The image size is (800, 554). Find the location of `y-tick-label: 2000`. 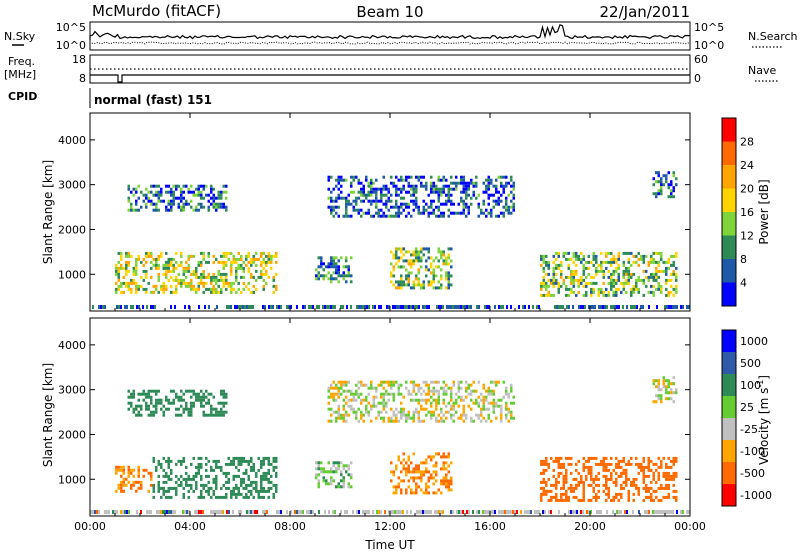

y-tick-label: 2000 is located at coordinates (72, 434).